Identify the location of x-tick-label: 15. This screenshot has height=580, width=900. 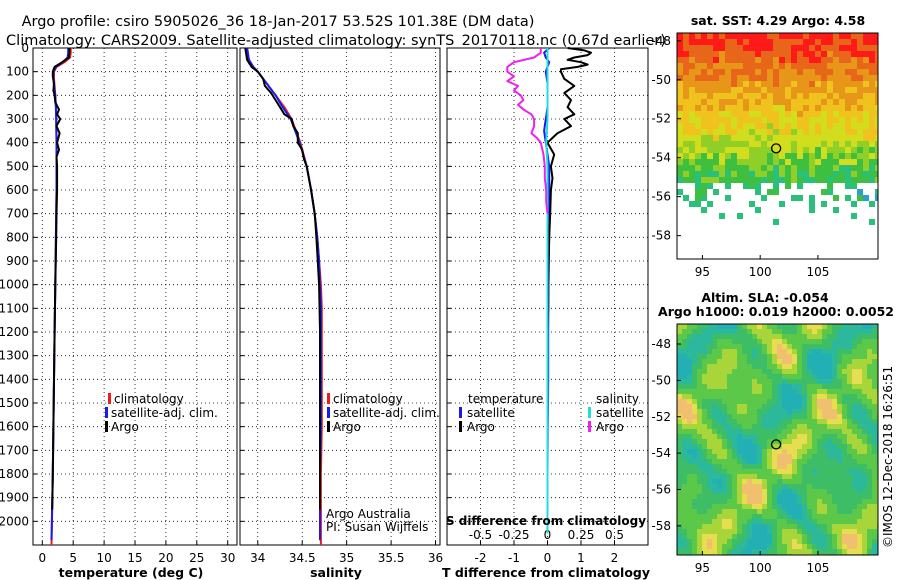
(134, 558).